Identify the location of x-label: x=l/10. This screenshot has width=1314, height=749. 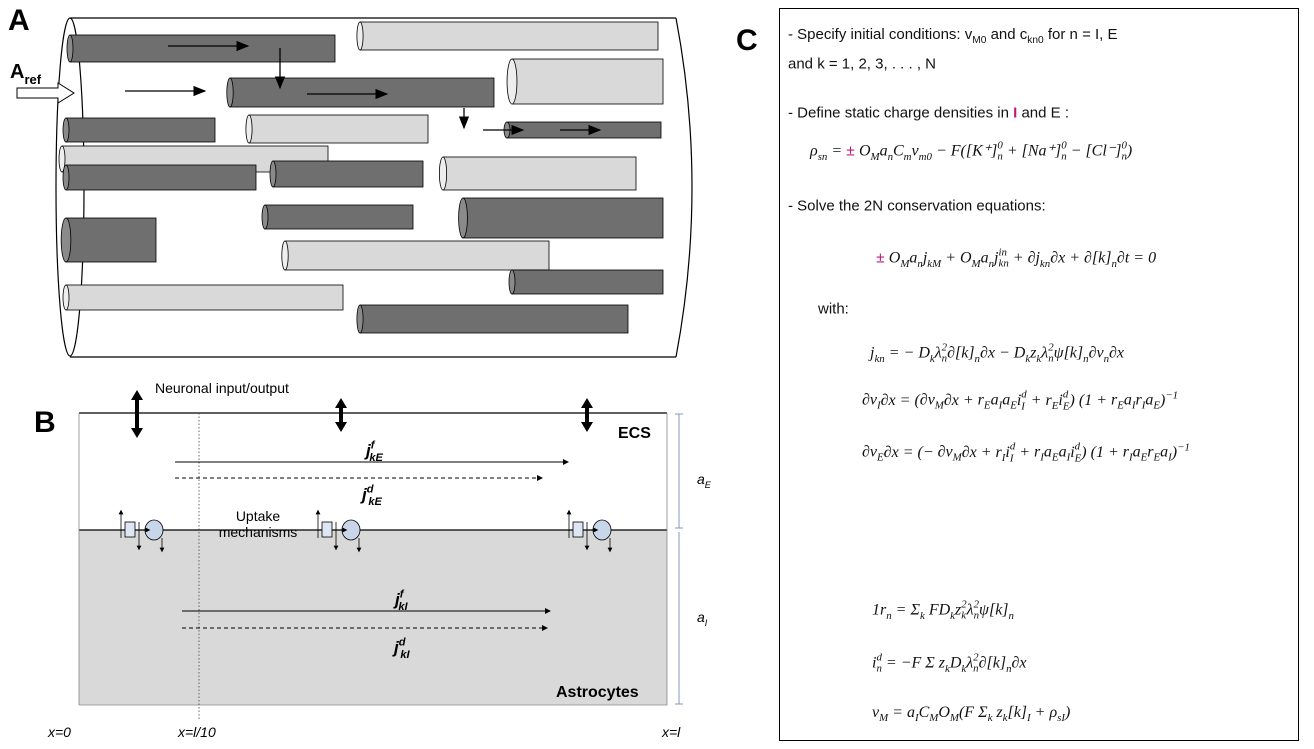
(196, 732).